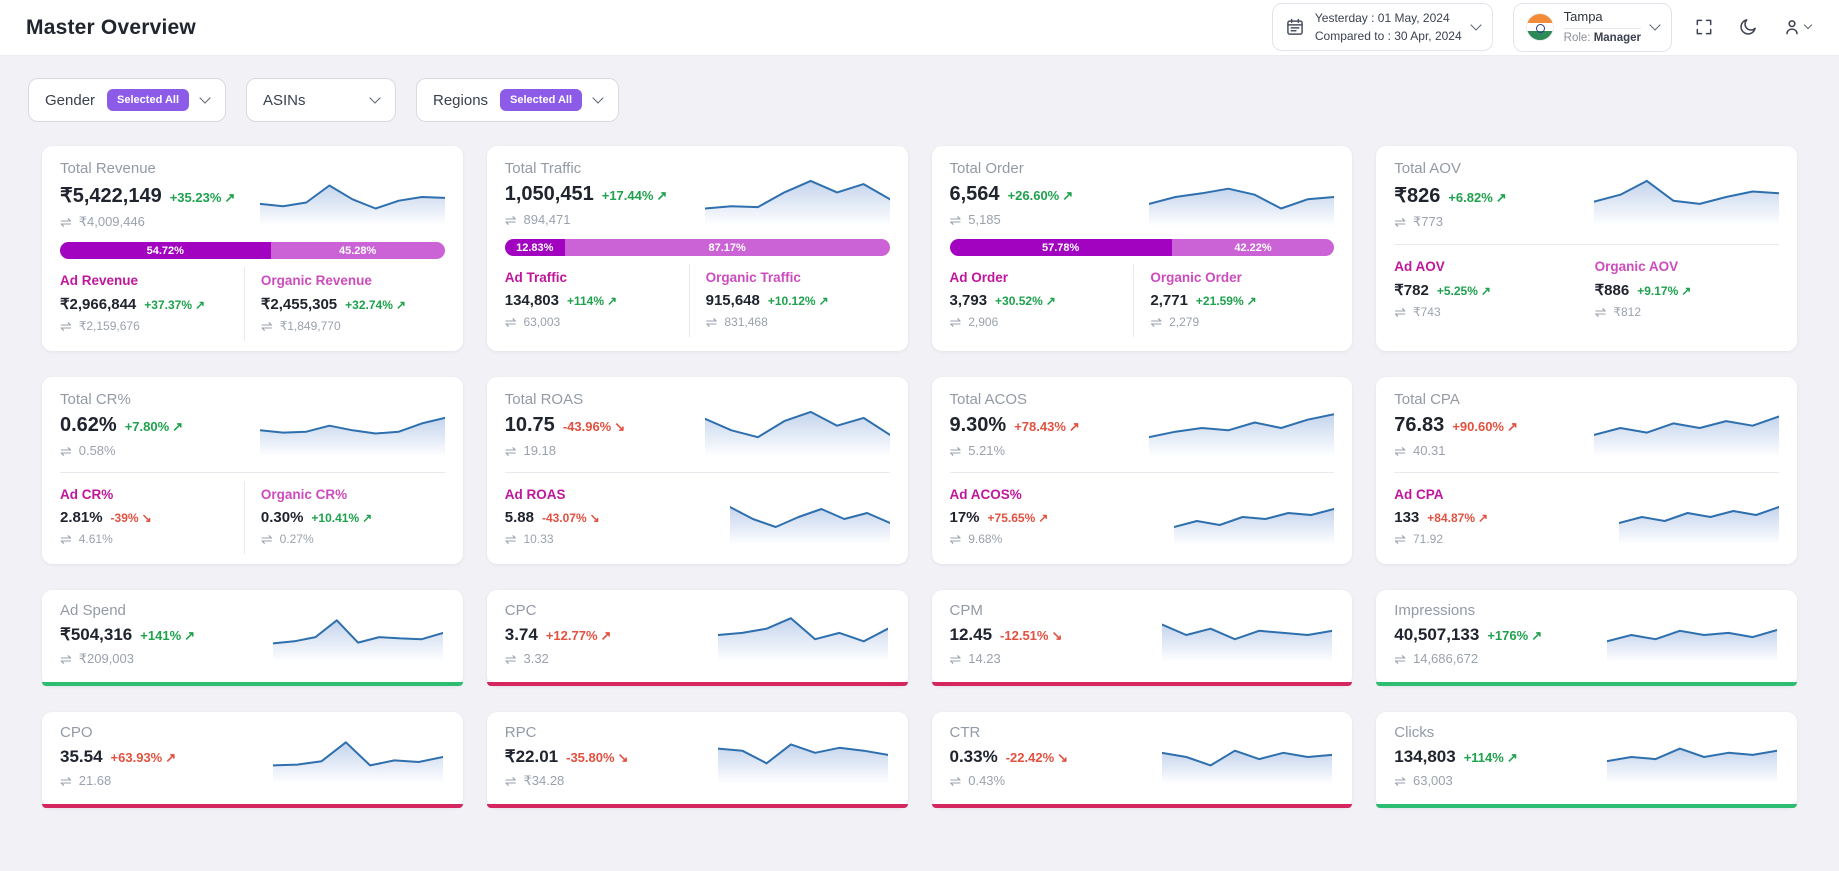  Describe the element at coordinates (971, 634) in the screenshot. I see `kpi-cpm-value: 12.45` at that location.